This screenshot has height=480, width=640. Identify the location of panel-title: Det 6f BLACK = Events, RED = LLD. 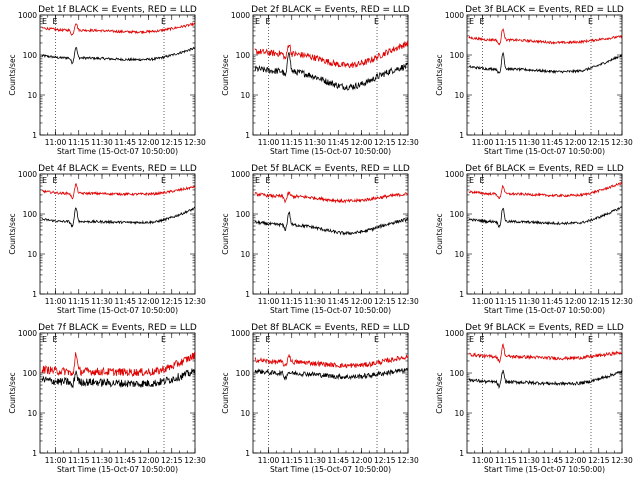
(544, 169).